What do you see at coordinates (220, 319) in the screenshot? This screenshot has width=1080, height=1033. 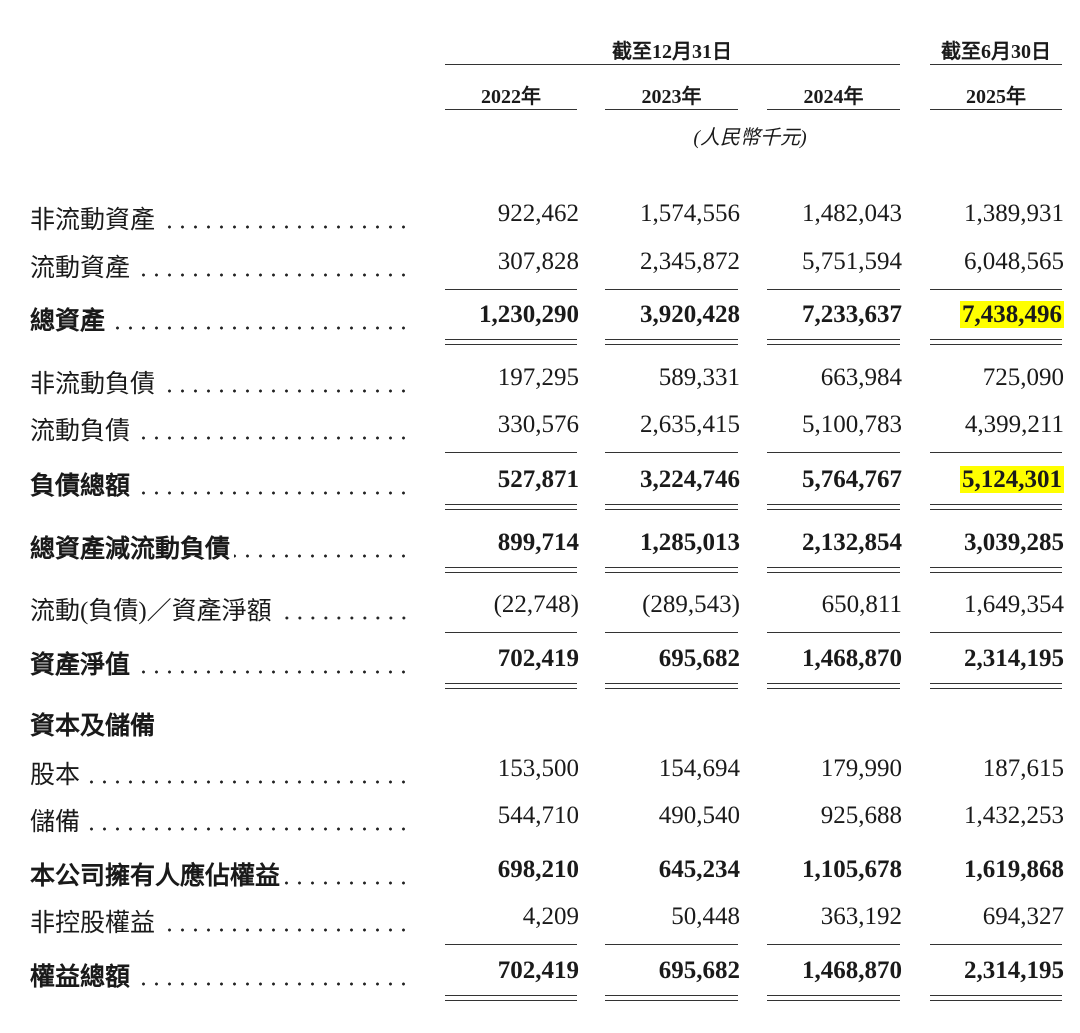 I see `row-label: 總資產` at bounding box center [220, 319].